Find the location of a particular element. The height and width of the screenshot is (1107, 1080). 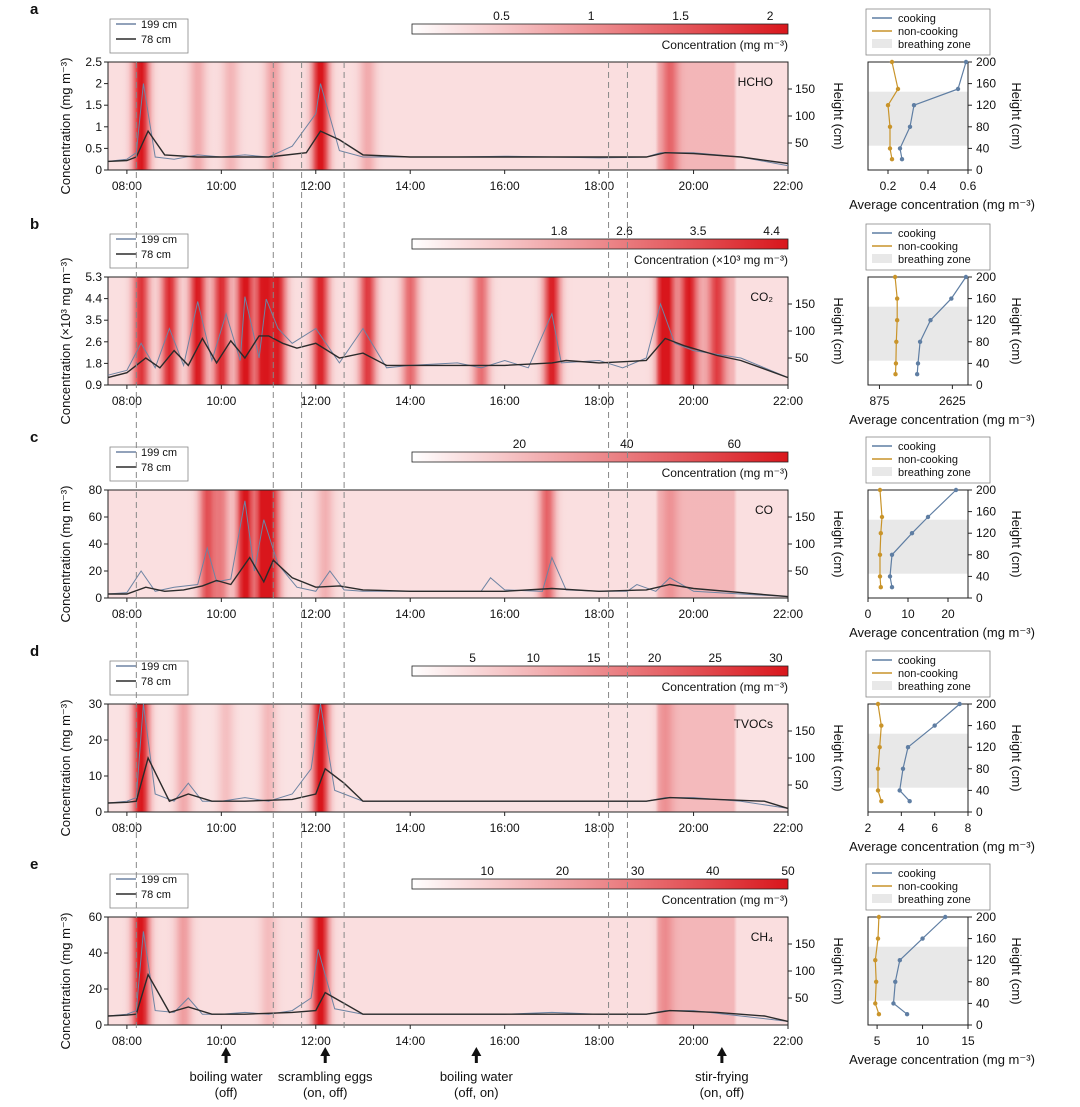

y-tick-label: 2 is located at coordinates (98, 84).